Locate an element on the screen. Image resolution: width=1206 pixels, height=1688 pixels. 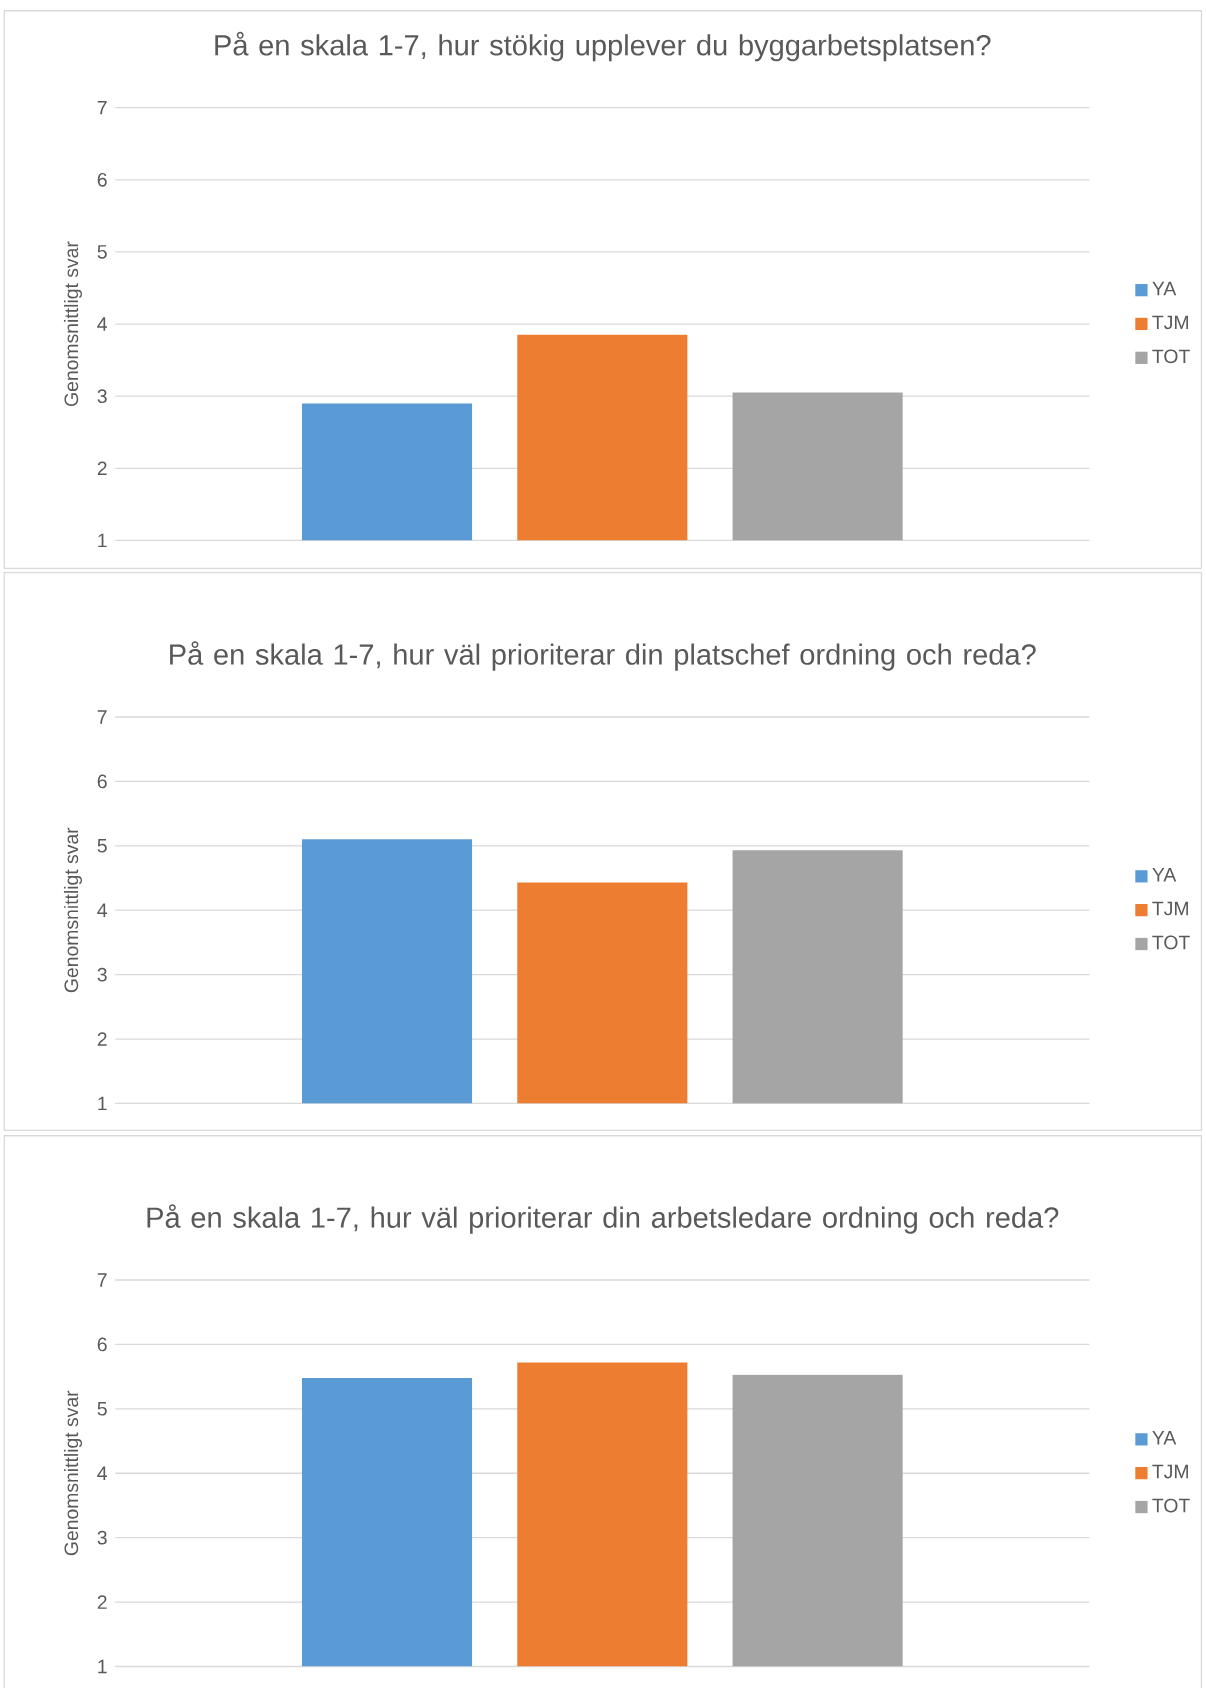
chart-title: På en skala 1-7, hur väl prioriterar din platschef ordning och reda? is located at coordinates (603, 656).